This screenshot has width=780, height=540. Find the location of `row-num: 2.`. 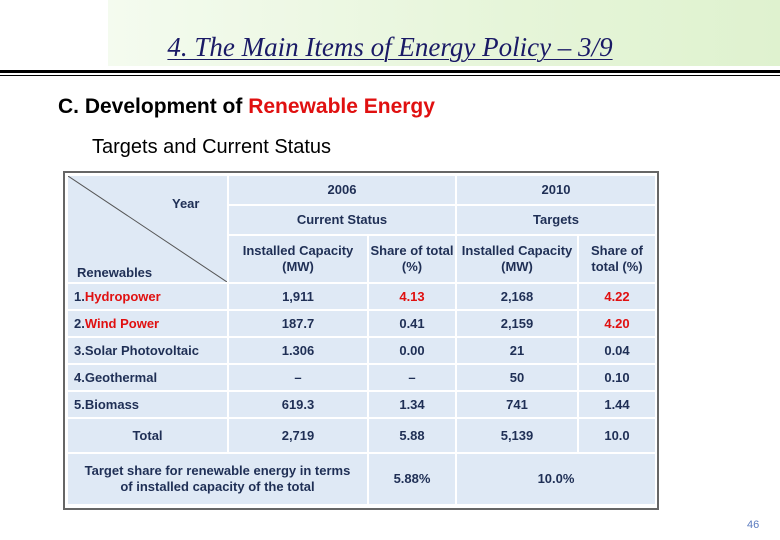

row-num: 2. is located at coordinates (79, 323).